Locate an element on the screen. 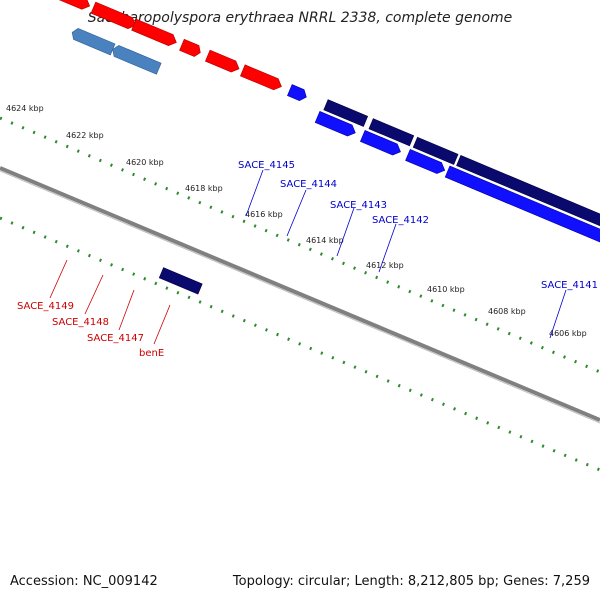 This screenshot has width=600, height=600. tick-label-4612: 4612 kbp is located at coordinates (385, 265).